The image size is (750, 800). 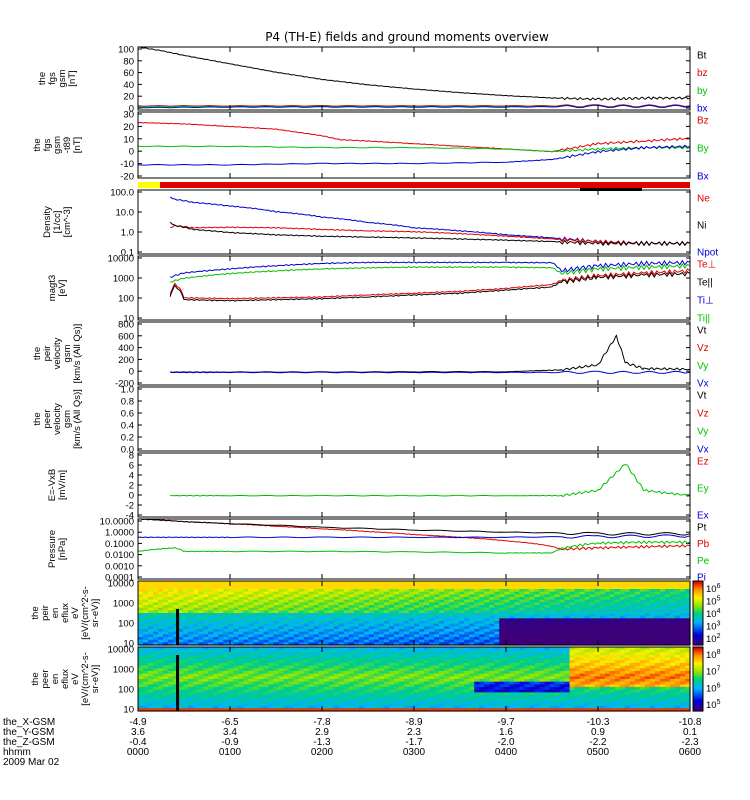 What do you see at coordinates (701, 226) in the screenshot?
I see `legend-entry: Ni` at bounding box center [701, 226].